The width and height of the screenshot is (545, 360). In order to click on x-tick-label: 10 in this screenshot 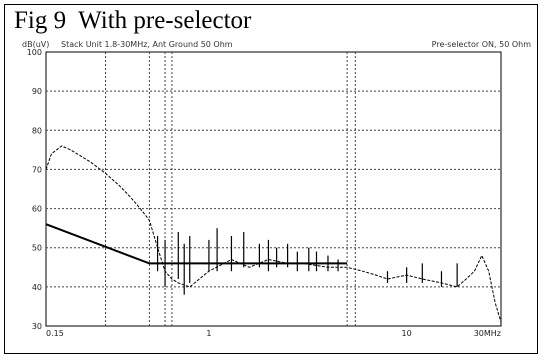, I will do `click(407, 333)`.